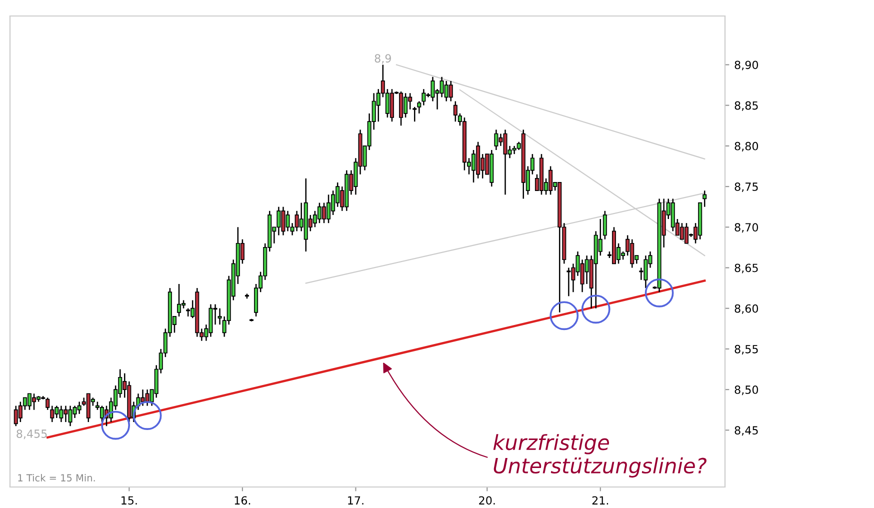  I want to click on y-tick-label: 8,80, so click(746, 147).